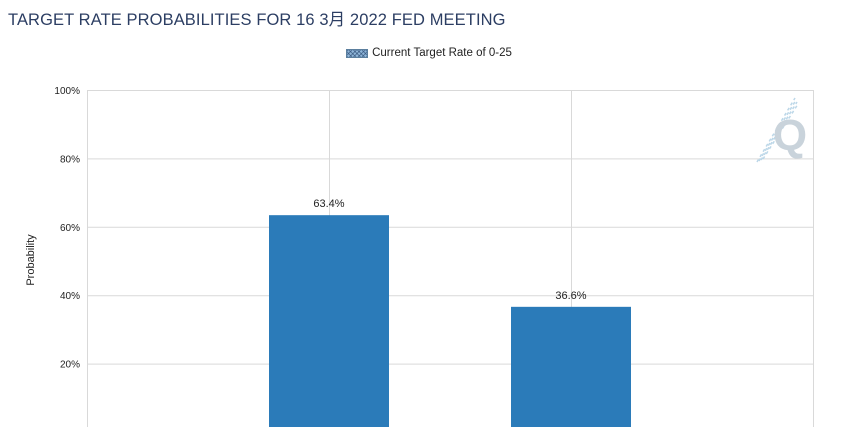 Image resolution: width=844 pixels, height=427 pixels. What do you see at coordinates (70, 296) in the screenshot?
I see `y-tick-label: 40%` at bounding box center [70, 296].